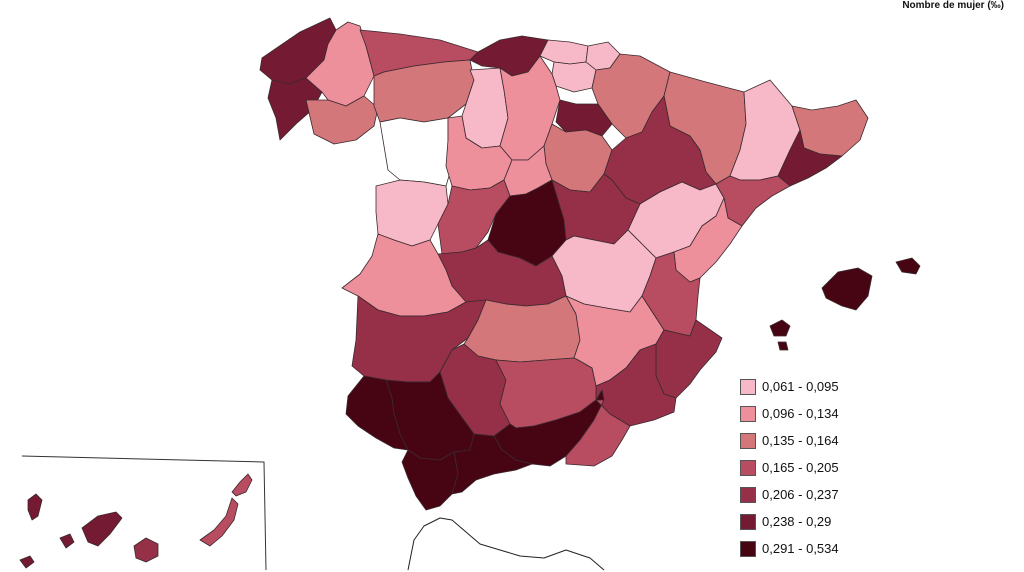 The width and height of the screenshot is (1024, 572). What do you see at coordinates (67, 541) in the screenshot?
I see `island-la-gomera` at bounding box center [67, 541].